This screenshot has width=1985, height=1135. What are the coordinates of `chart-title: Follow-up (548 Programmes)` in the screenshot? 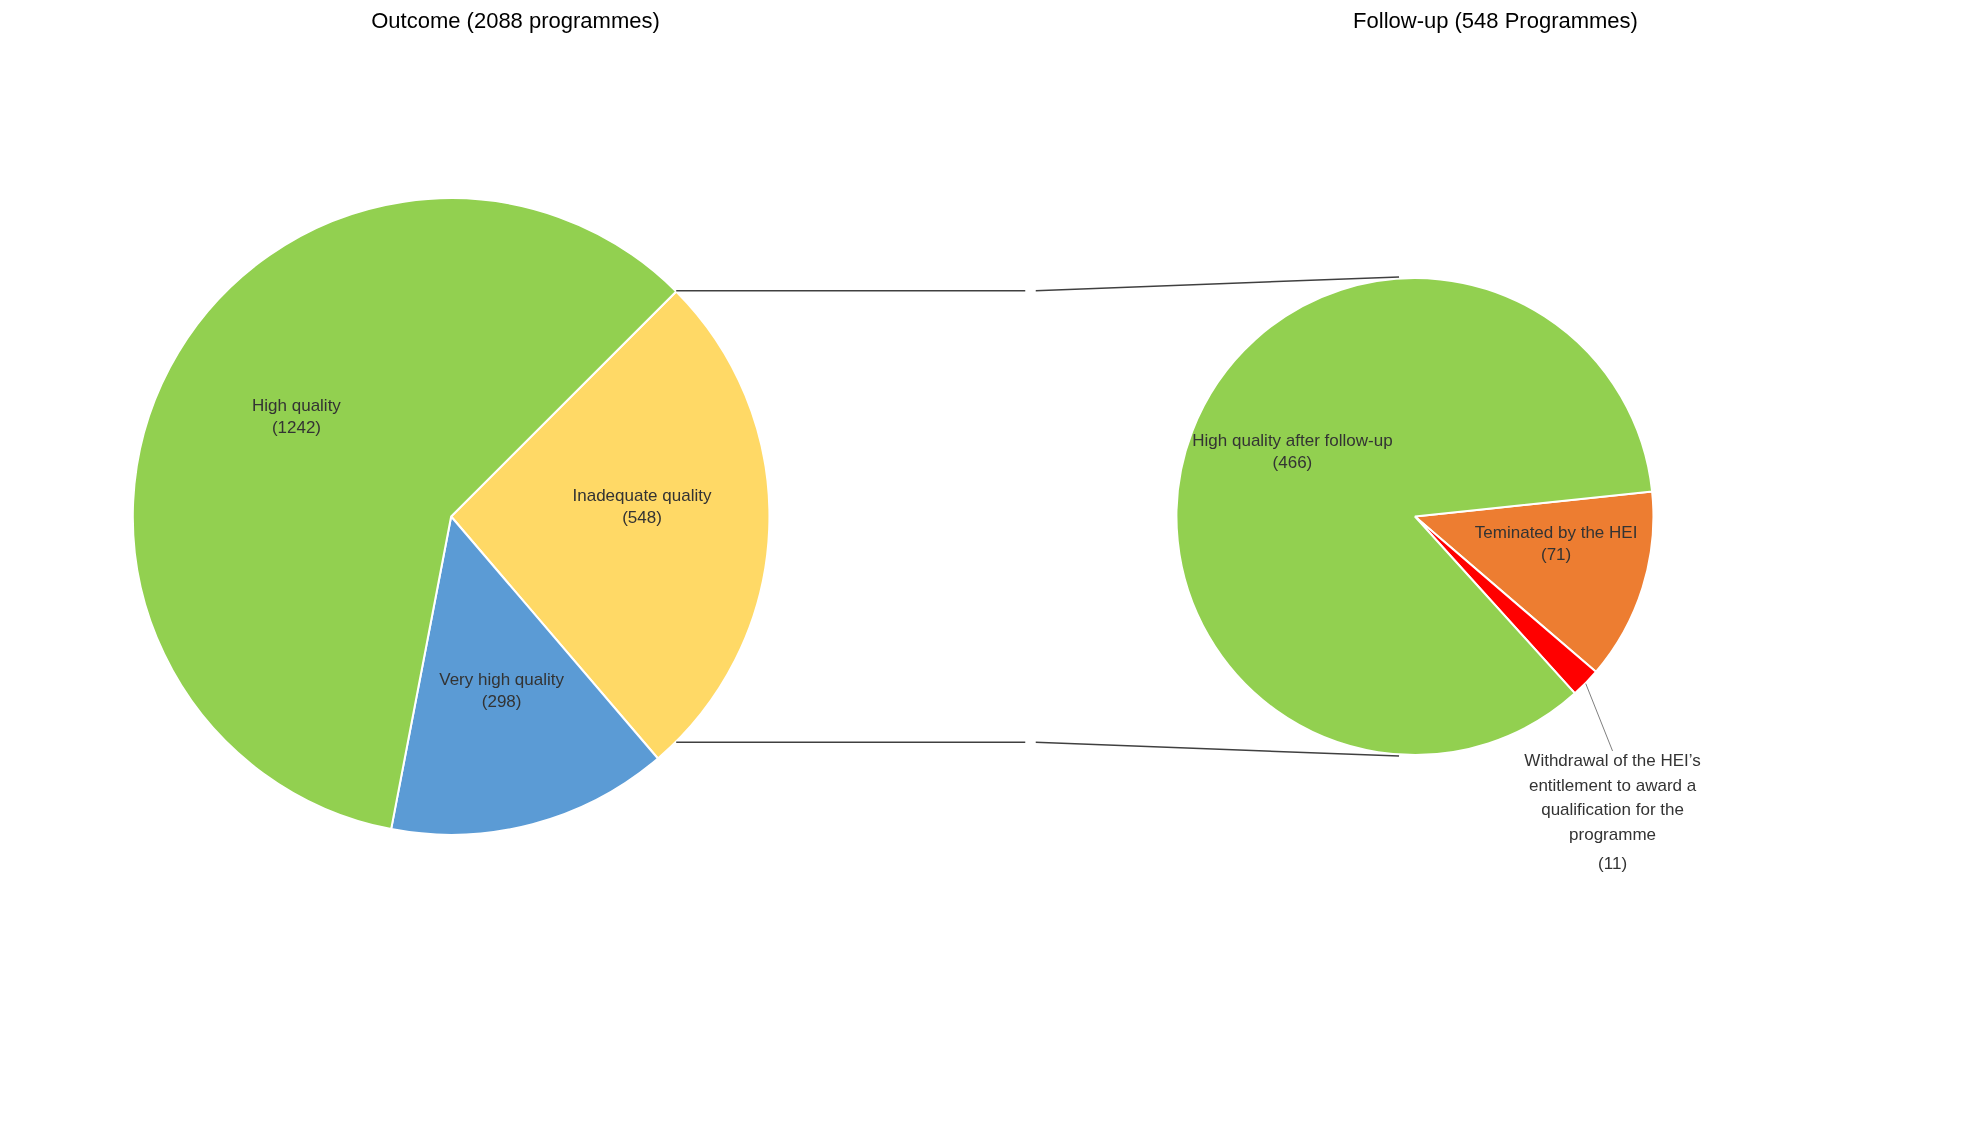 It's located at (1495, 20).